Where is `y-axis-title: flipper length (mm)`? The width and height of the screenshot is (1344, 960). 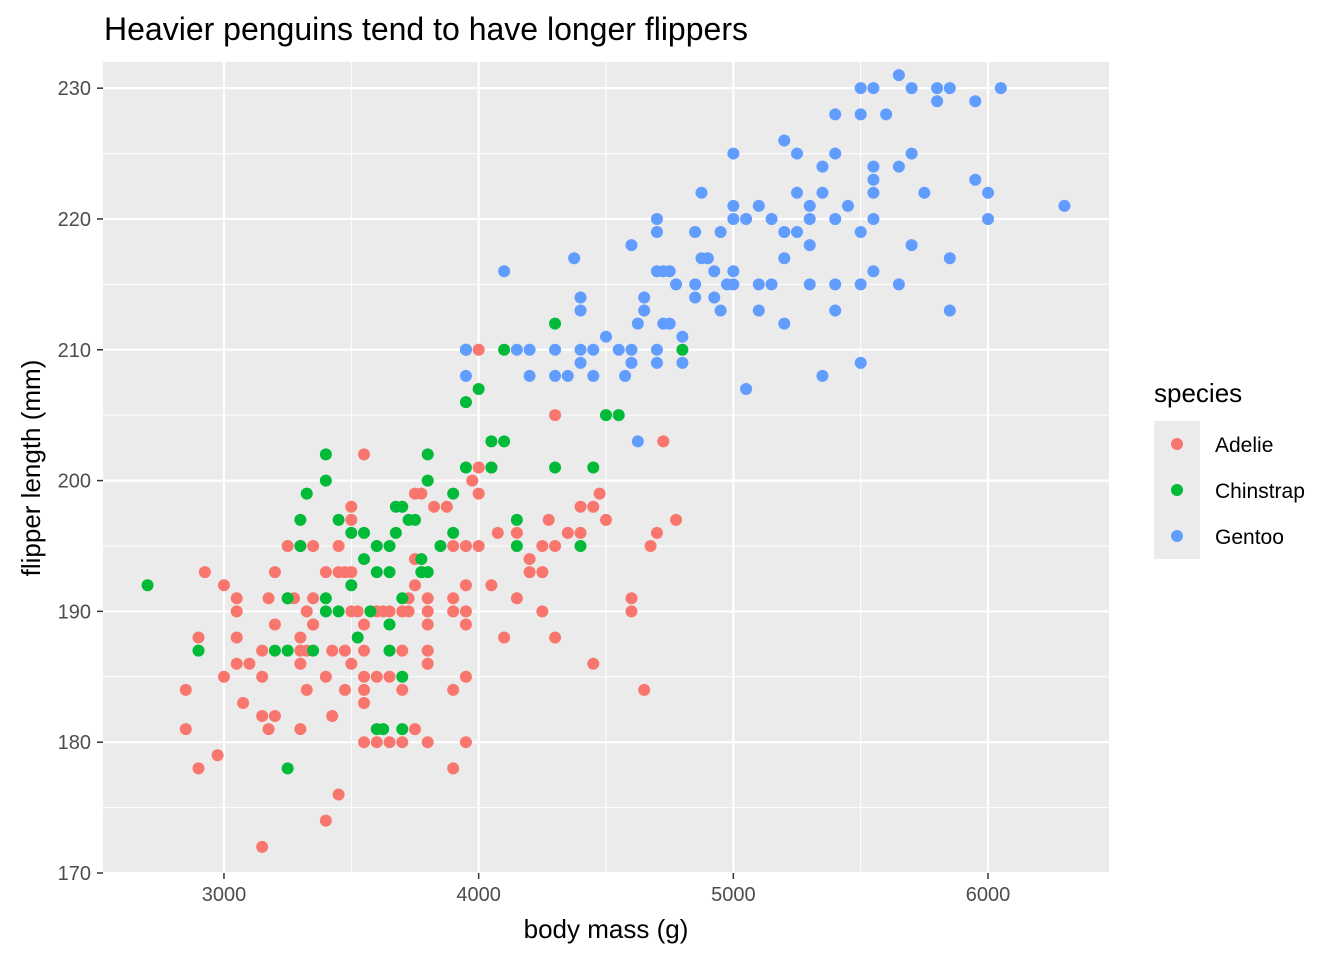
y-axis-title: flipper length (mm) is located at coordinates (31, 468).